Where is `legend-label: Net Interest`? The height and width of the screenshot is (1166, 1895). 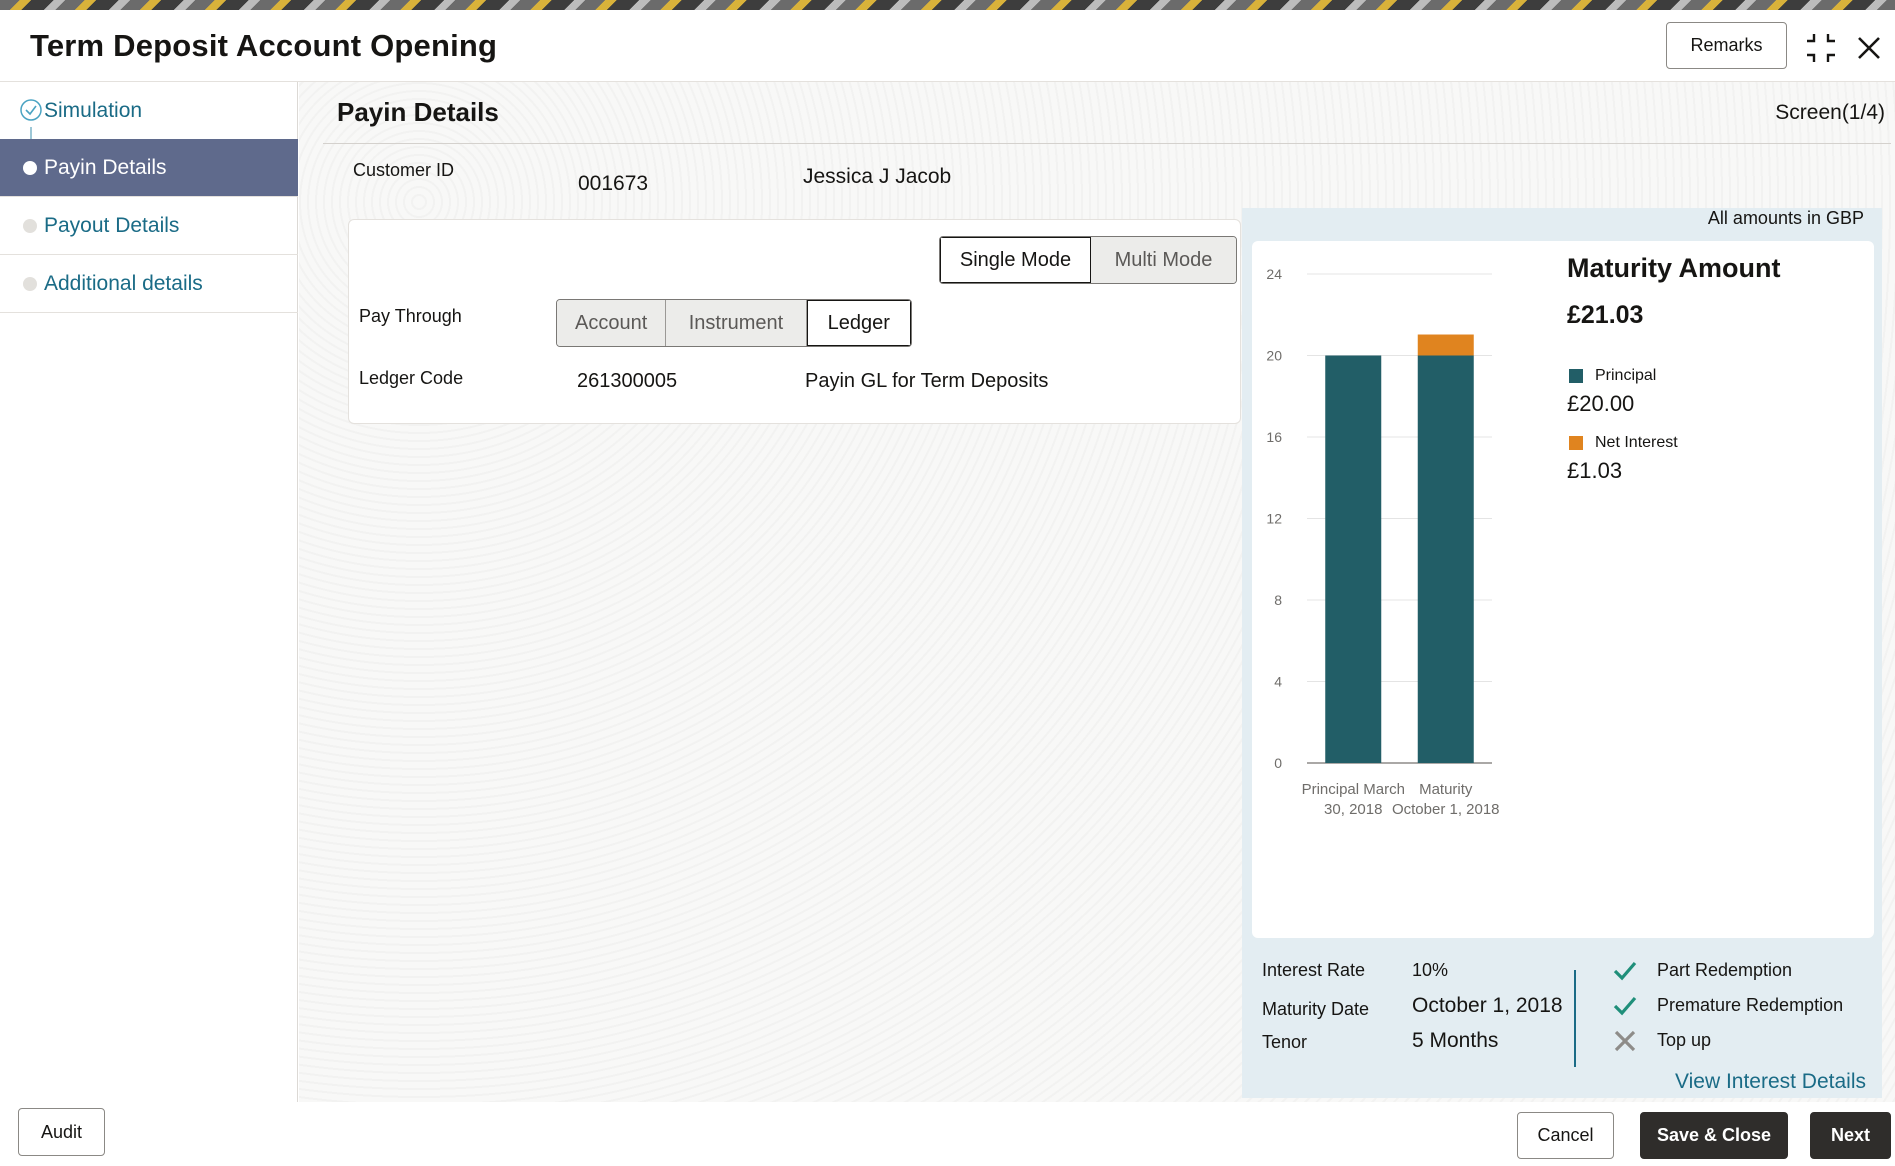
legend-label: Net Interest is located at coordinates (1636, 442).